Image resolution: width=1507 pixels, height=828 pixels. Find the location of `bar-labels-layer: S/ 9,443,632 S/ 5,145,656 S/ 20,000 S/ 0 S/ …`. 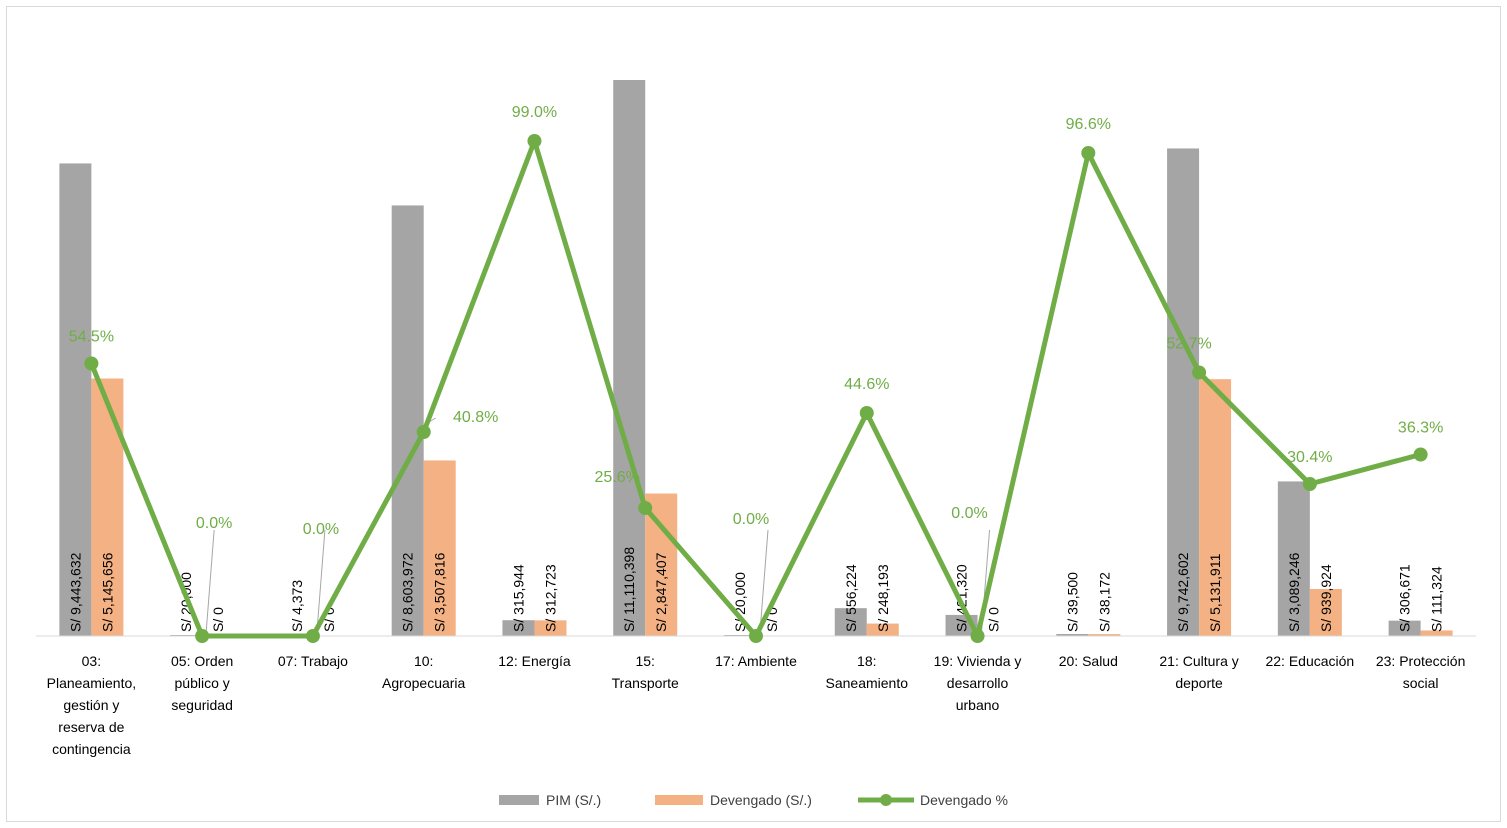

bar-labels-layer: S/ 9,443,632 S/ 5,145,656 S/ 20,000 S/ 0 S/ … is located at coordinates (755, 589).